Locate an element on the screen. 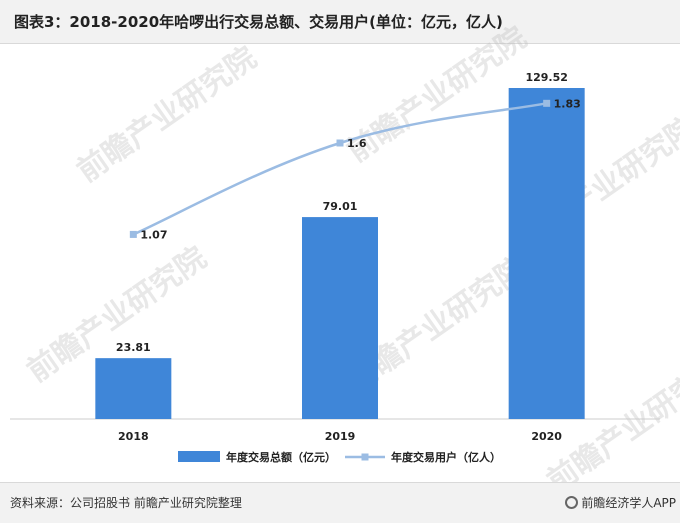  legend-line-label: 年度交易用户（亿人） is located at coordinates (446, 457).